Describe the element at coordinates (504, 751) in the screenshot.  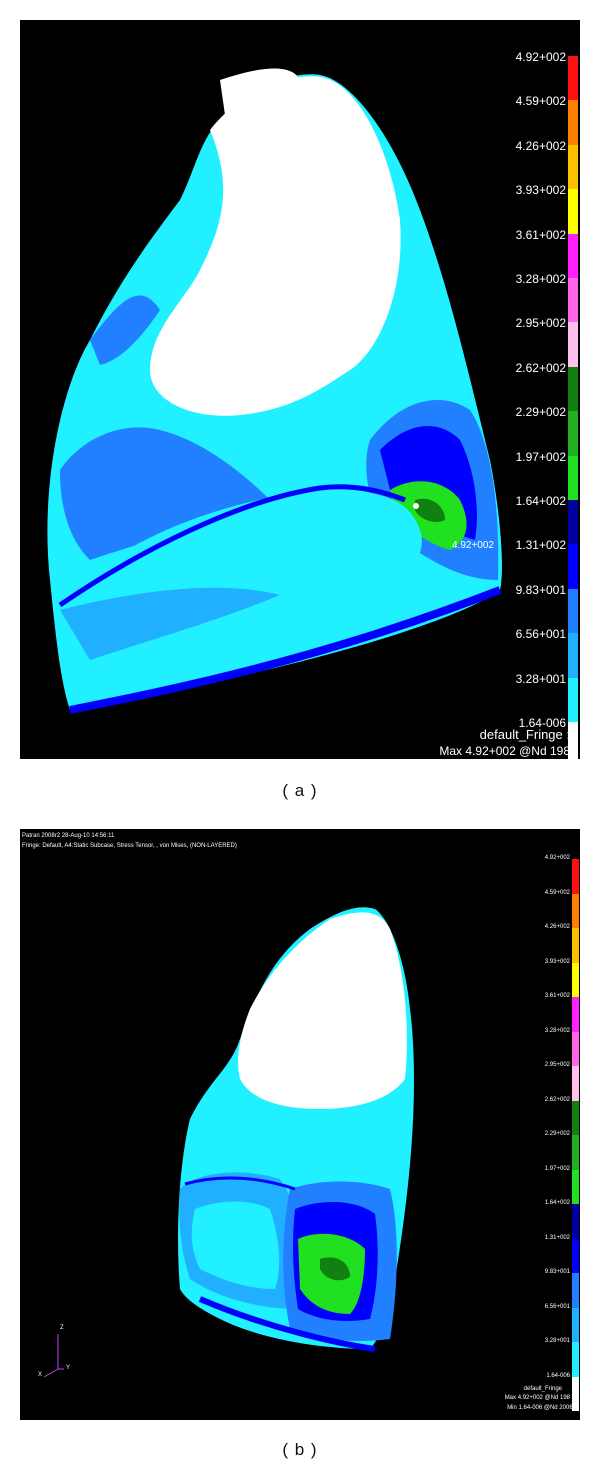
I see `max-text-a: Max 4.92+002 @Nd 198` at that location.